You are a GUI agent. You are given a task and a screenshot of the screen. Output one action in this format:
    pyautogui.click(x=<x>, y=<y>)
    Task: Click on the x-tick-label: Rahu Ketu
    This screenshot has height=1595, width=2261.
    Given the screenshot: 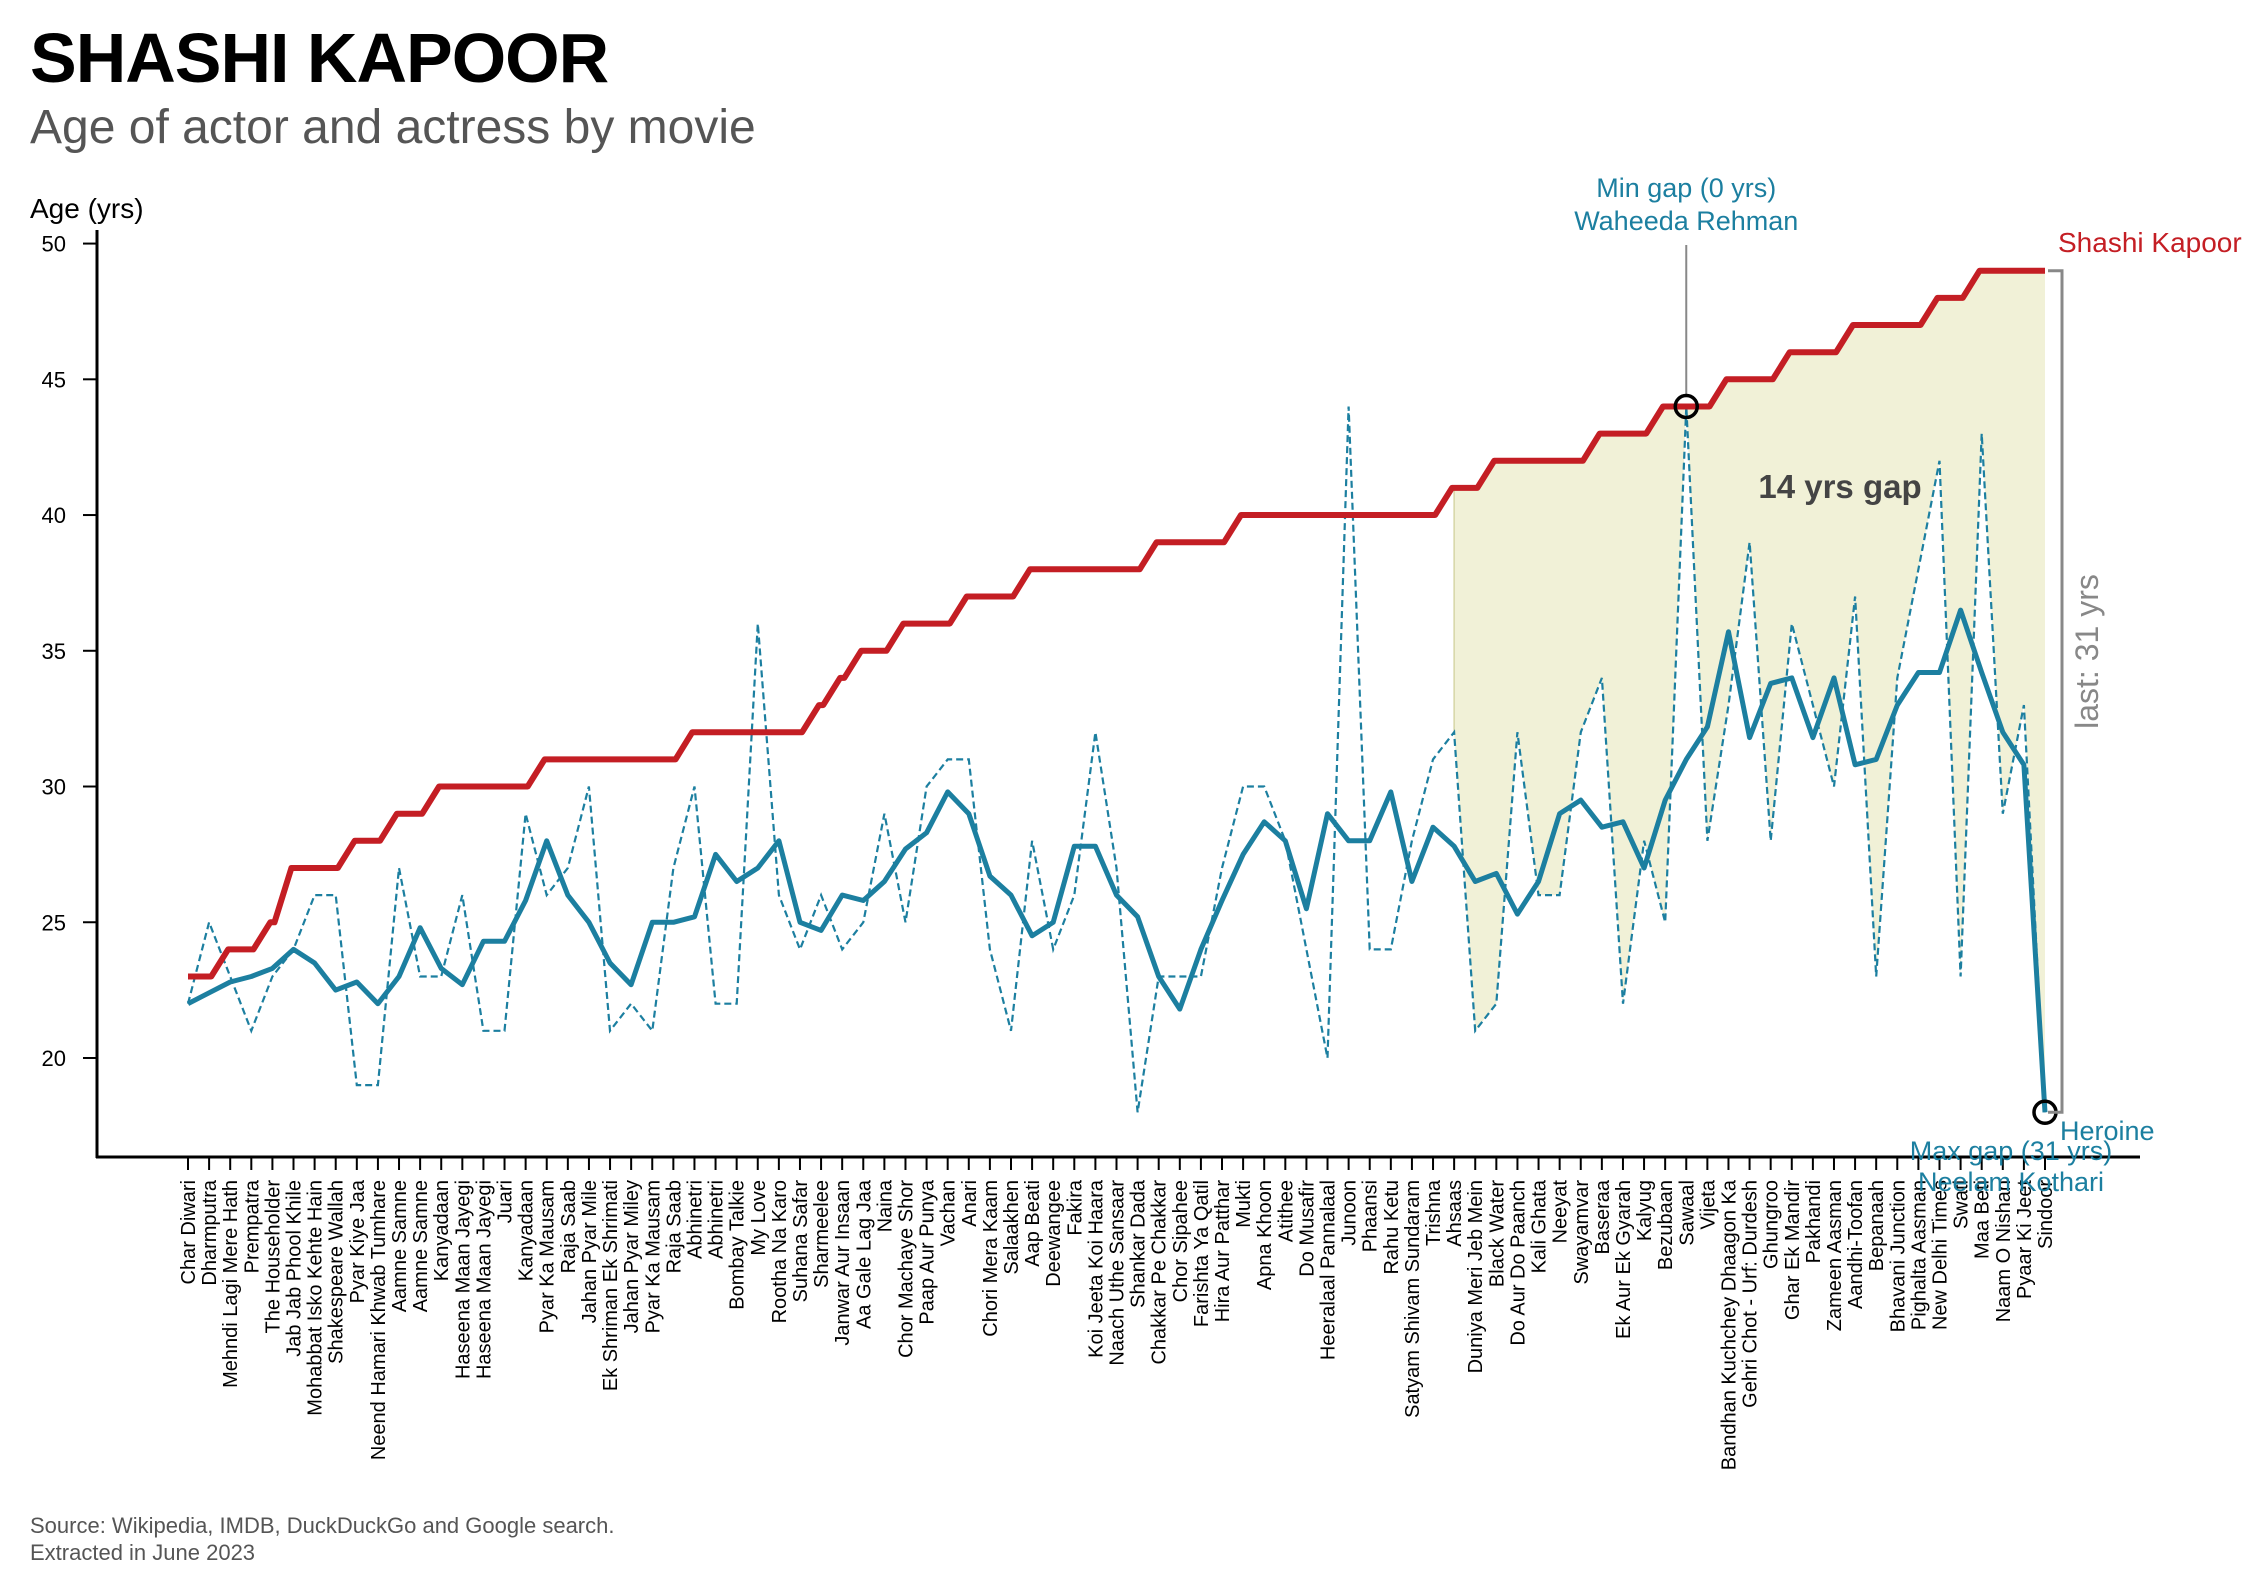 What is the action you would take?
    pyautogui.click(x=1392, y=1227)
    